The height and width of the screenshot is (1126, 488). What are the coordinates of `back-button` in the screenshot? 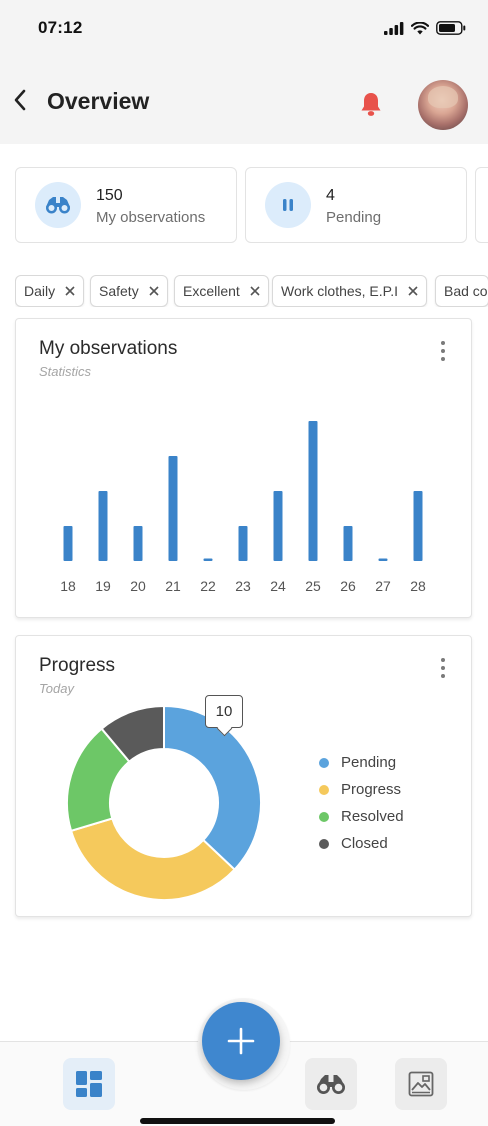 It's located at (20, 100).